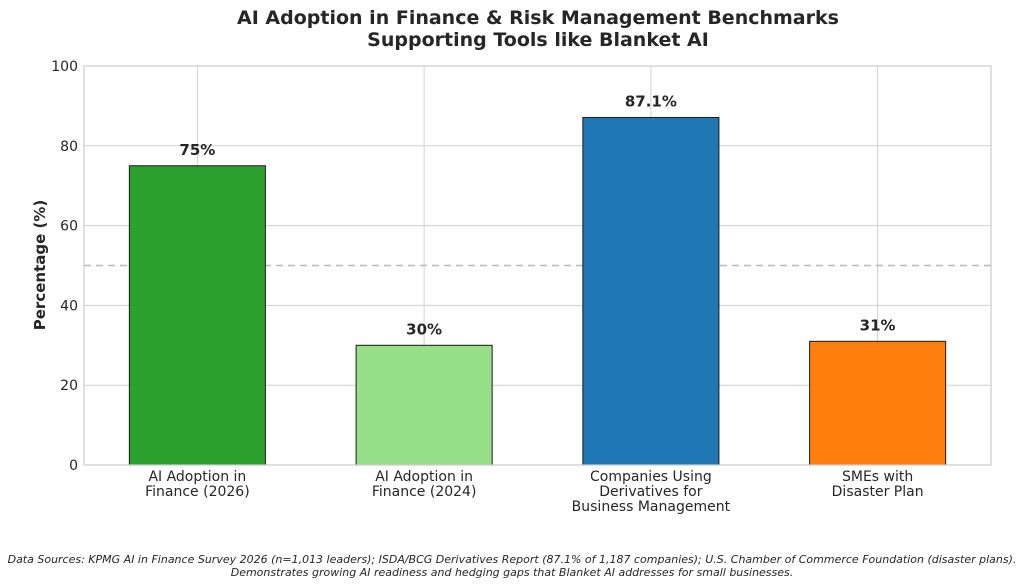  I want to click on data-label: 75%, so click(197, 150).